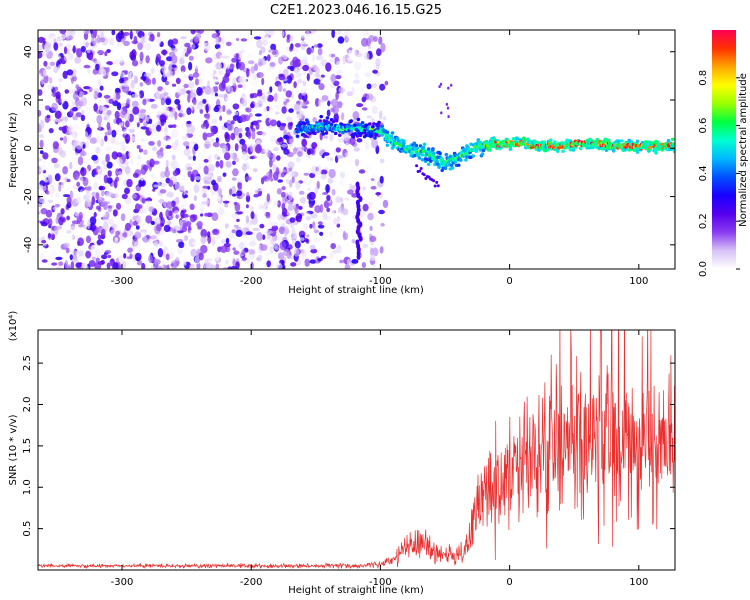  Describe the element at coordinates (27, 363) in the screenshot. I see `y-tick-label: 2.5` at that location.